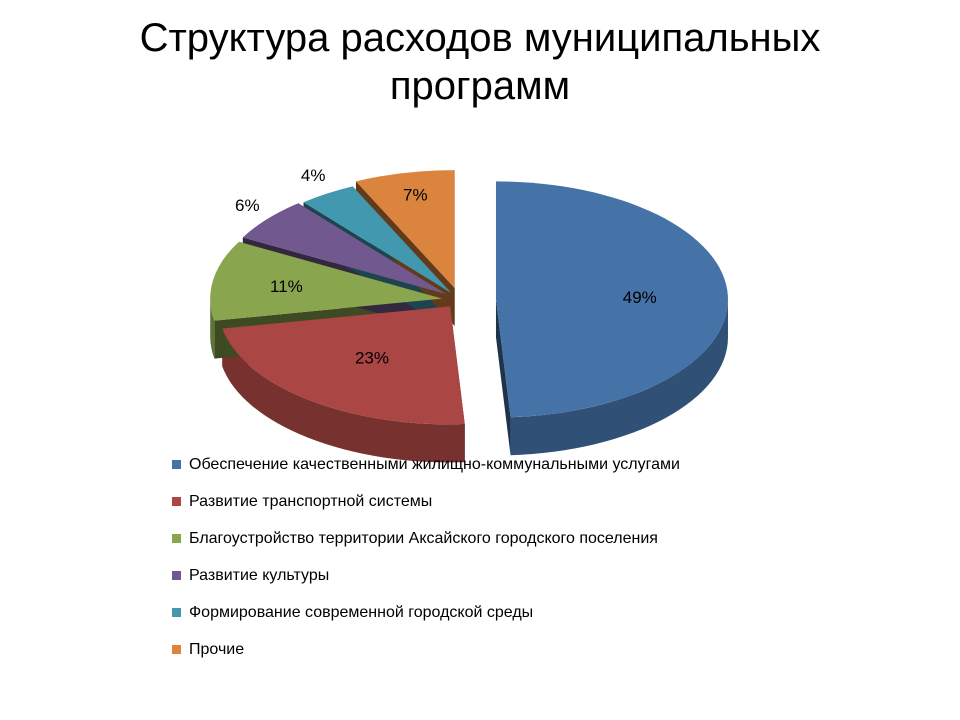 The height and width of the screenshot is (720, 960). I want to click on pie-slice-side, so click(611, 377).